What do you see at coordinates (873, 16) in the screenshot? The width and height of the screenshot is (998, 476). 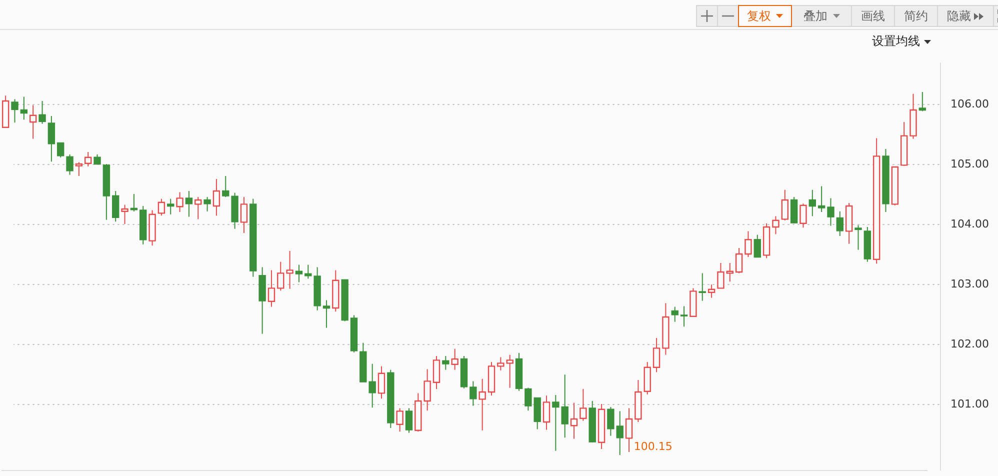 I see `text: 画线` at bounding box center [873, 16].